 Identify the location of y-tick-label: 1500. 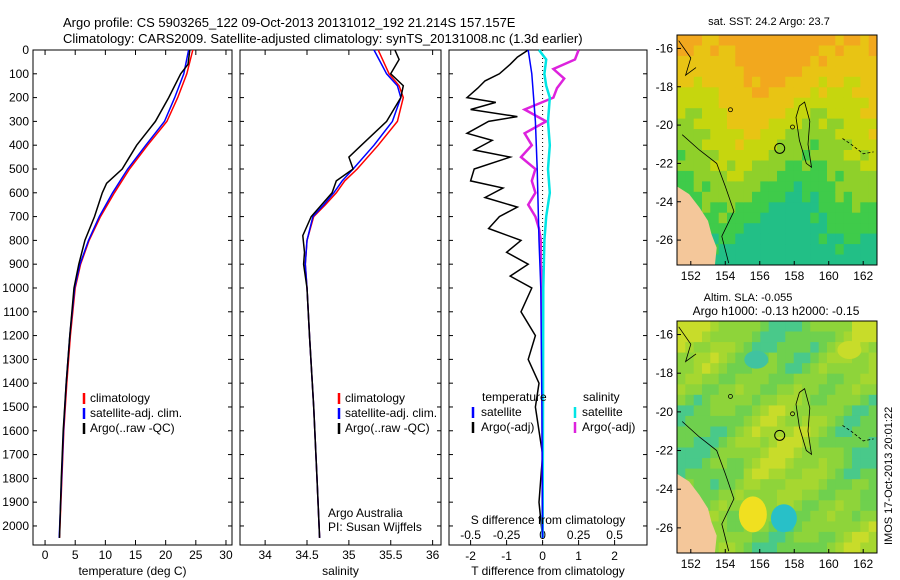
(15, 407).